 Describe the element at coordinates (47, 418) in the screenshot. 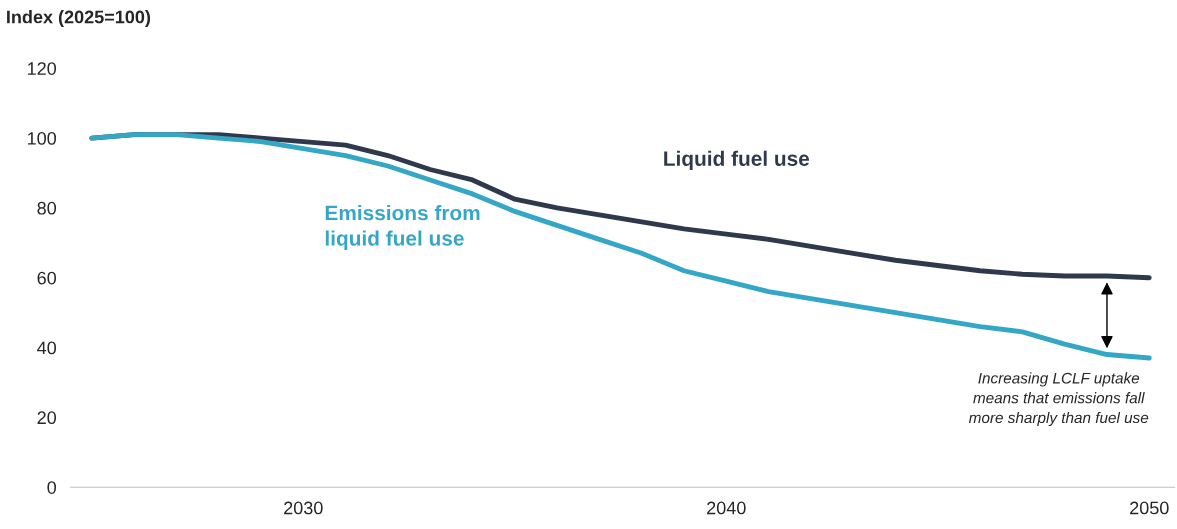

I see `y-tick-label: 20` at that location.